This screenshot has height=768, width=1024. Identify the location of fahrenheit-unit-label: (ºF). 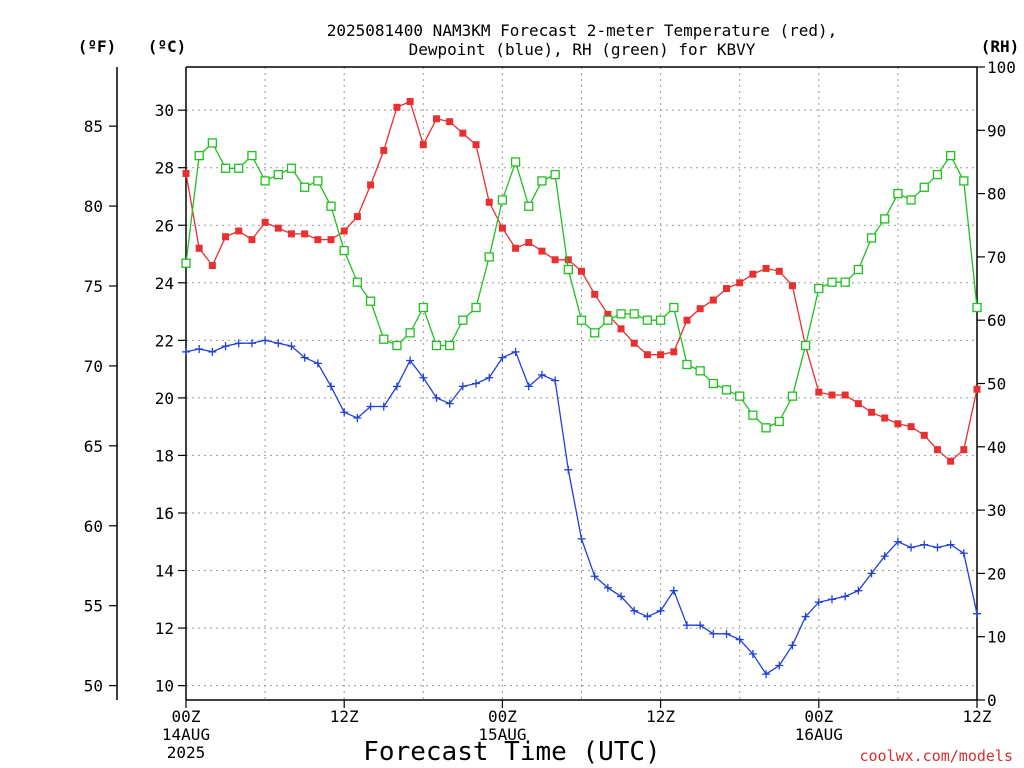
(97, 46).